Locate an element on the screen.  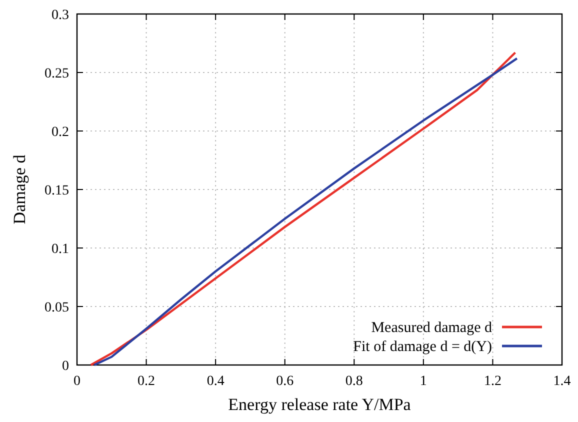
y-tick-label: 0.05 is located at coordinates (56, 308).